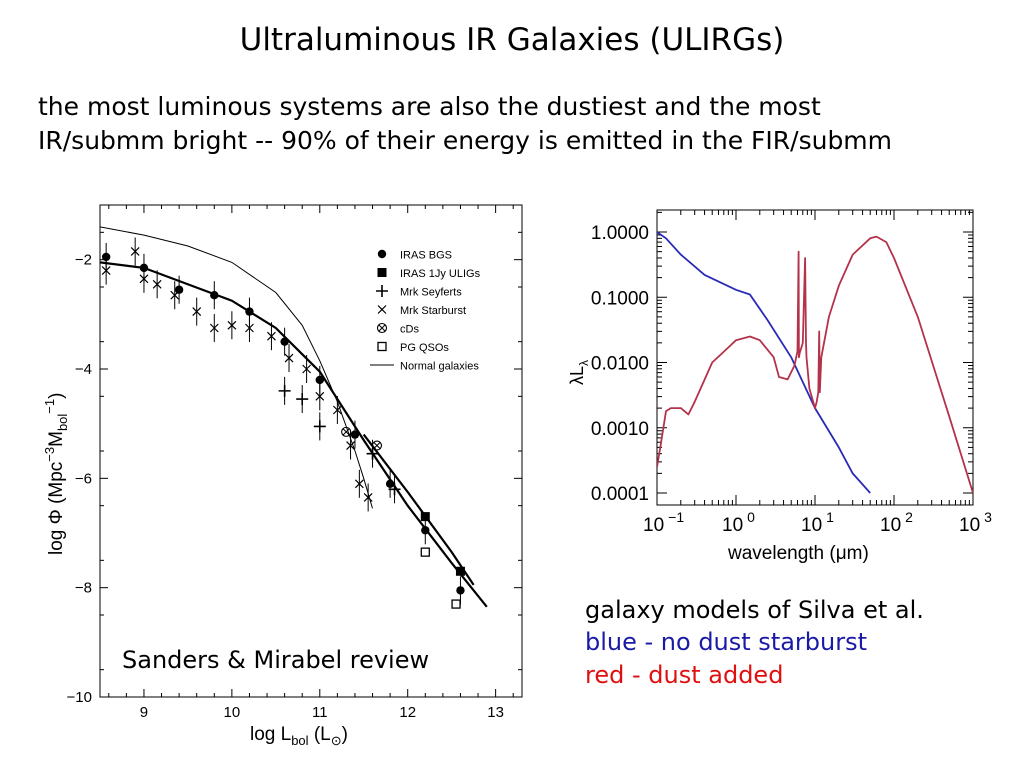 The image size is (1024, 768). Describe the element at coordinates (439, 367) in the screenshot. I see `legend-label: Normal galaxies` at that location.